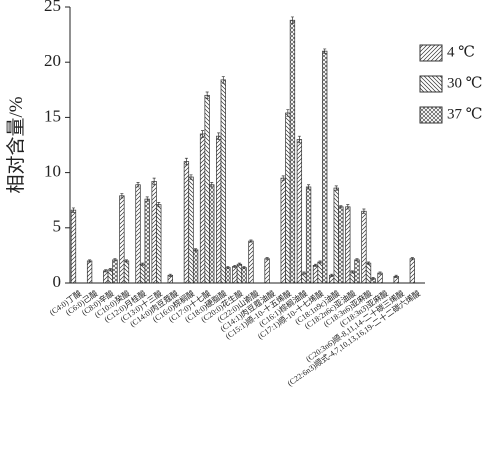 The width and height of the screenshot is (497, 472). I want to click on y-tick-label: 15, so click(52, 115).